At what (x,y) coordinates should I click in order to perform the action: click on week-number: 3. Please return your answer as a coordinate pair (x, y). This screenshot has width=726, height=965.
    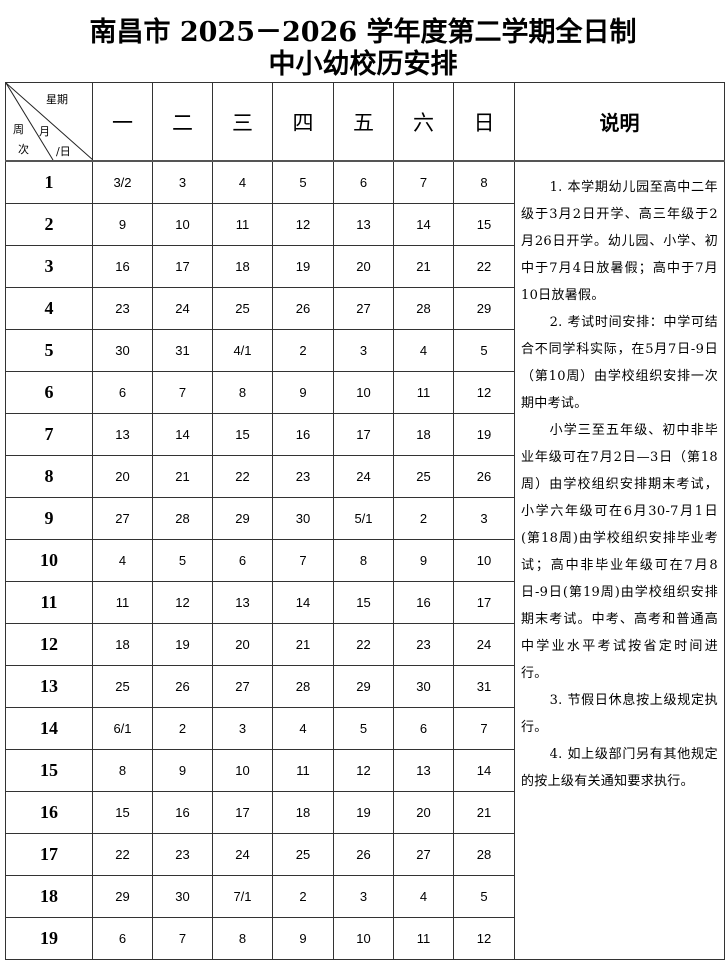
    Looking at the image, I should click on (49, 266).